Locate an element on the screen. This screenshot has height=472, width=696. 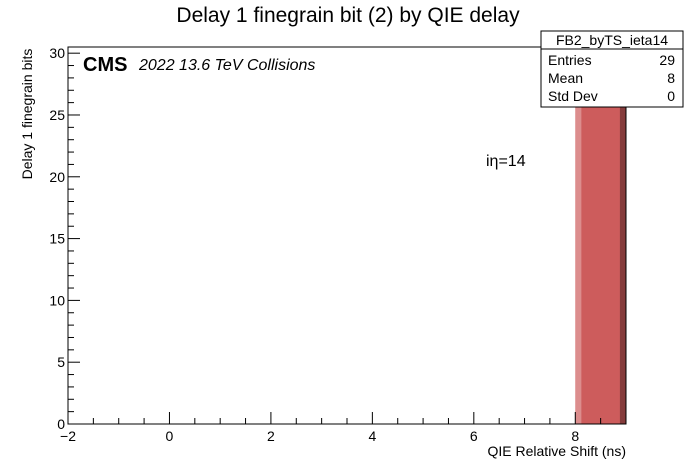
y-tick-label: 20 is located at coordinates (57, 177).